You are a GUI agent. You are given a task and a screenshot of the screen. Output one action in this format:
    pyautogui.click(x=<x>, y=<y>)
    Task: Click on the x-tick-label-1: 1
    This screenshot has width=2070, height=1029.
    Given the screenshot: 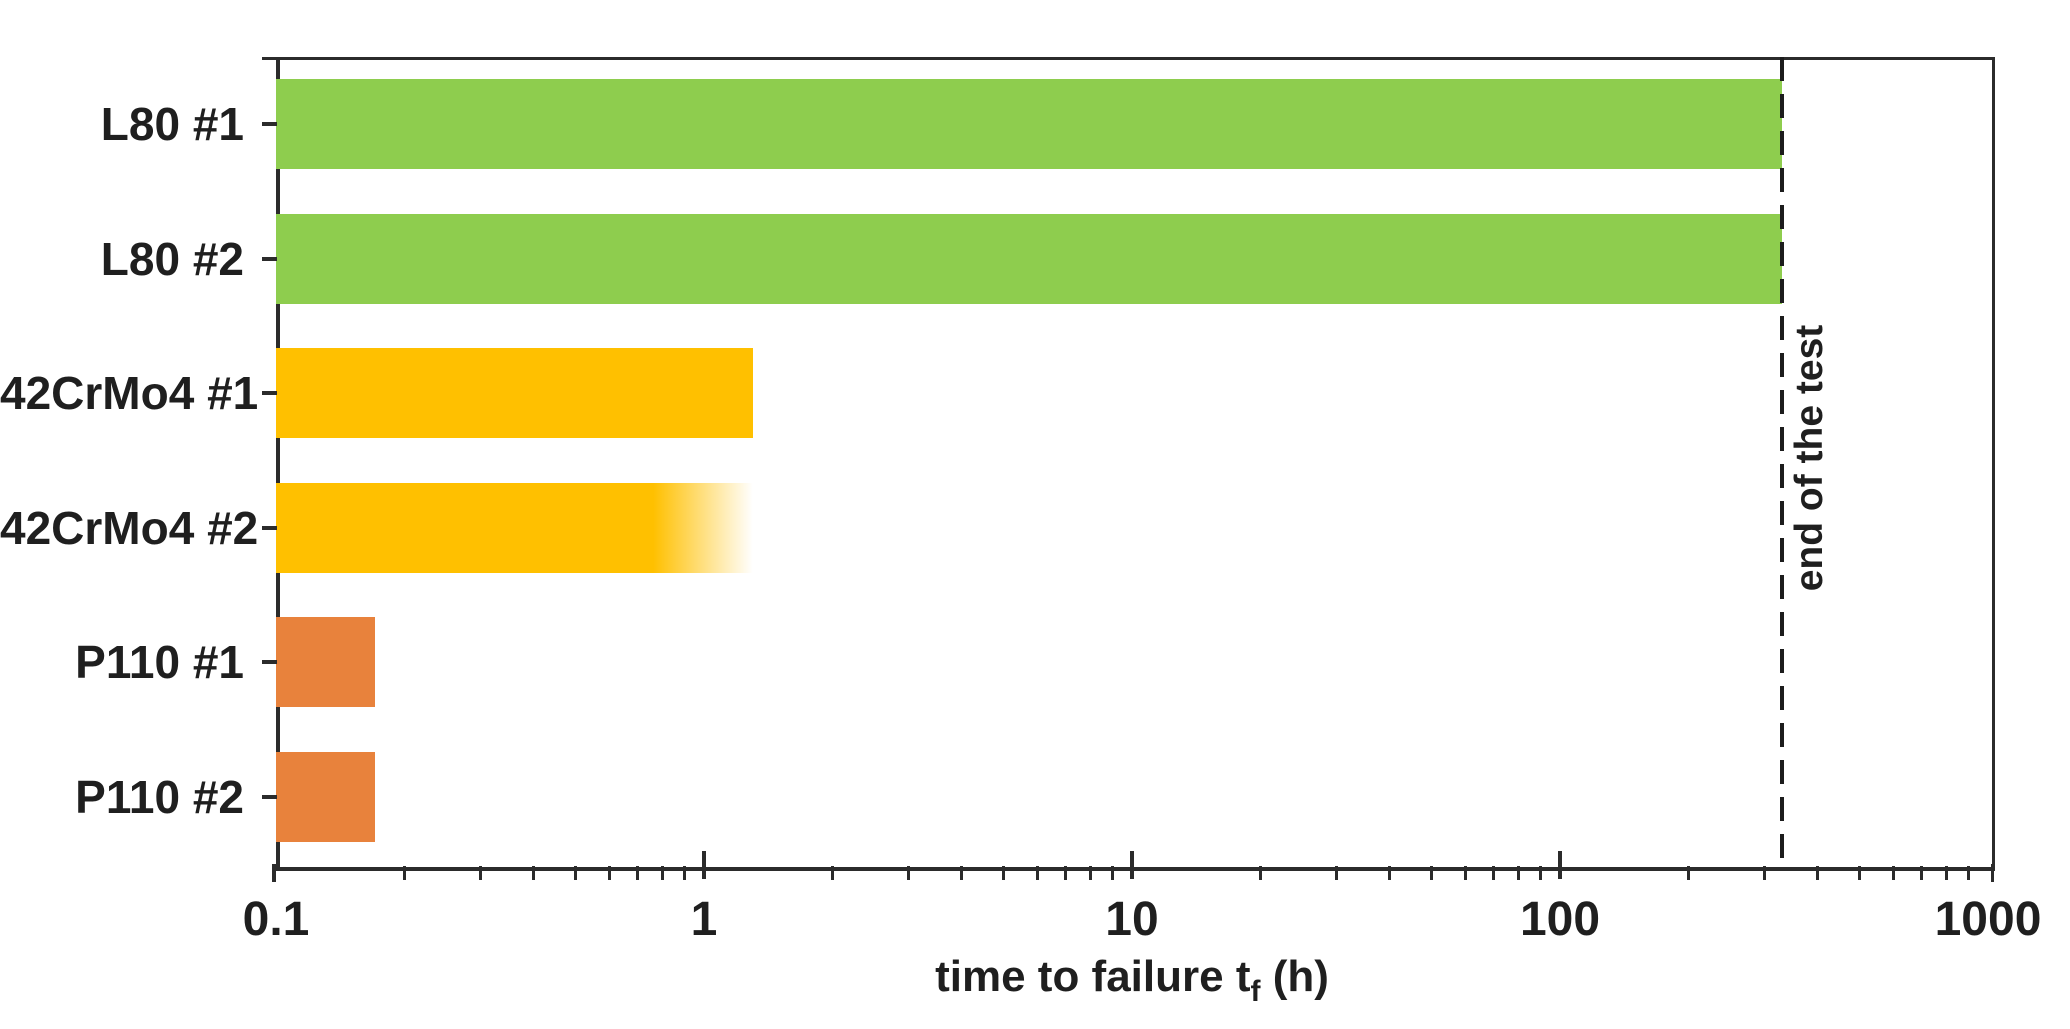 What is the action you would take?
    pyautogui.click(x=704, y=919)
    